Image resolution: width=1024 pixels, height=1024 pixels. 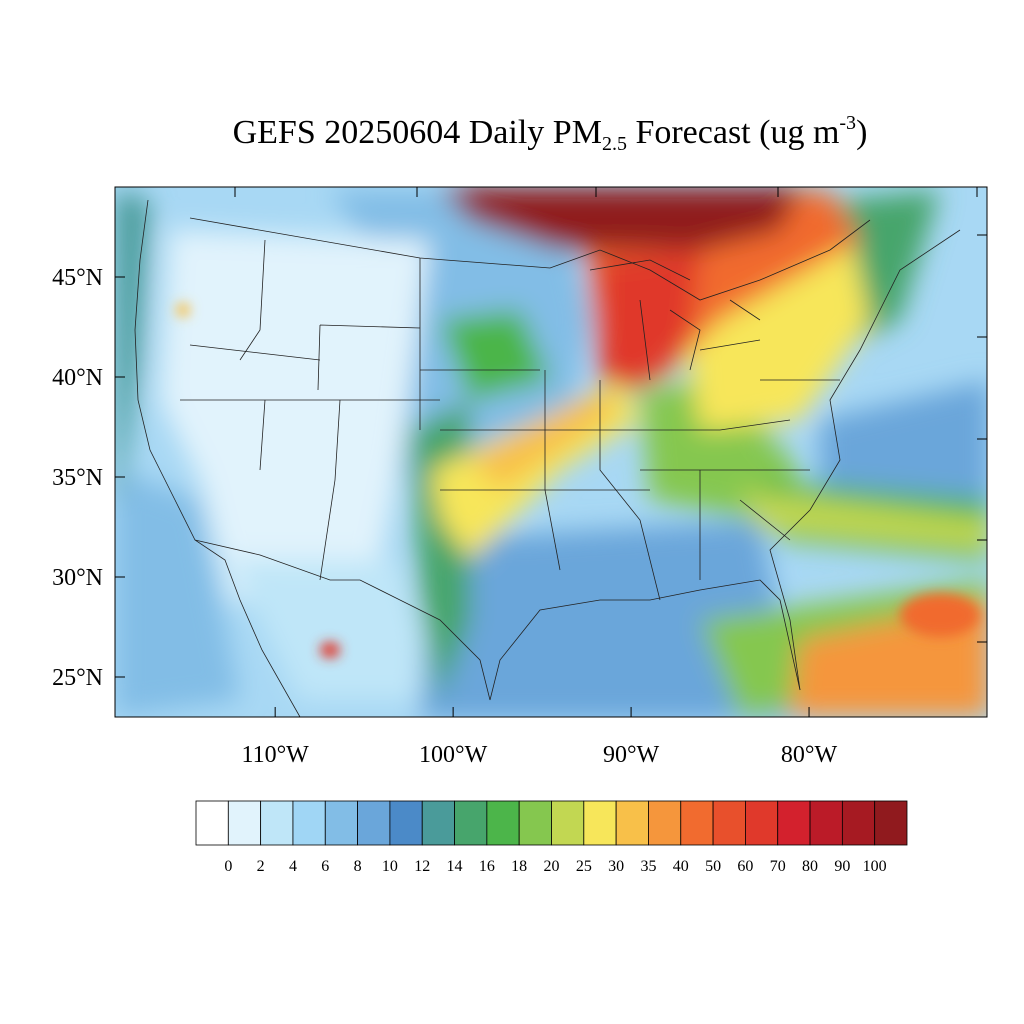 I want to click on colorbar: 0 2 4 6 8 10 12 14 16 18 20 25 30 35 40 50 60 70 80 90 100, so click(x=551, y=837).